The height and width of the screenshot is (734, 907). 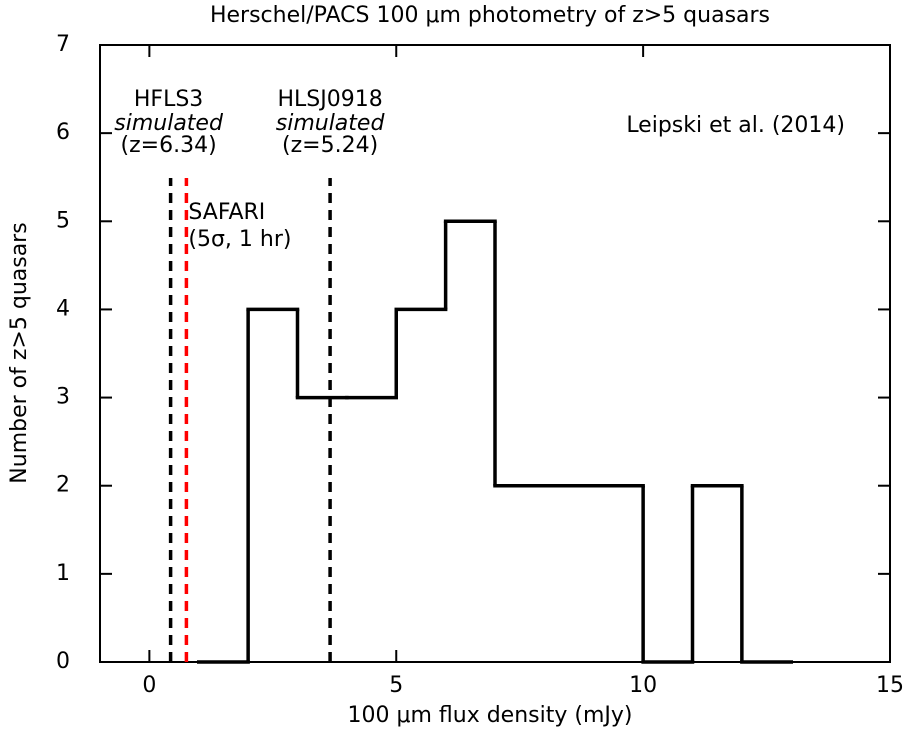 I want to click on y-tick-label: 5, so click(x=63, y=220).